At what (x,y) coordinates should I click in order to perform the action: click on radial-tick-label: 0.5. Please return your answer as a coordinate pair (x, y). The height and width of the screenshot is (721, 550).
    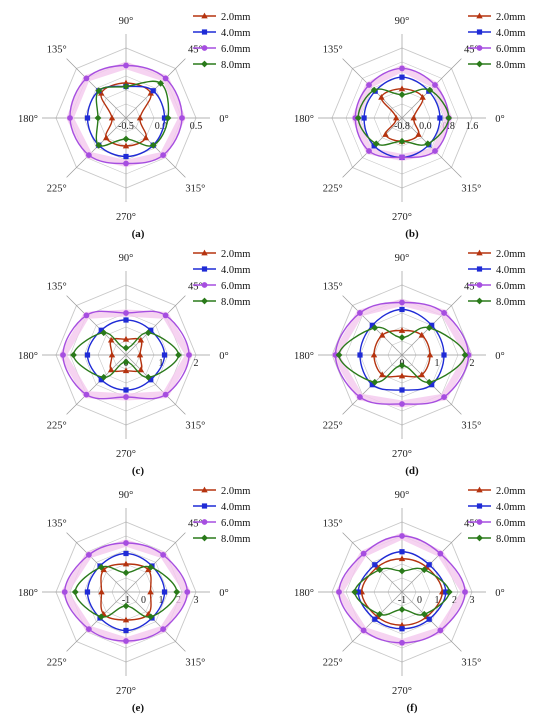
    Looking at the image, I should click on (196, 126).